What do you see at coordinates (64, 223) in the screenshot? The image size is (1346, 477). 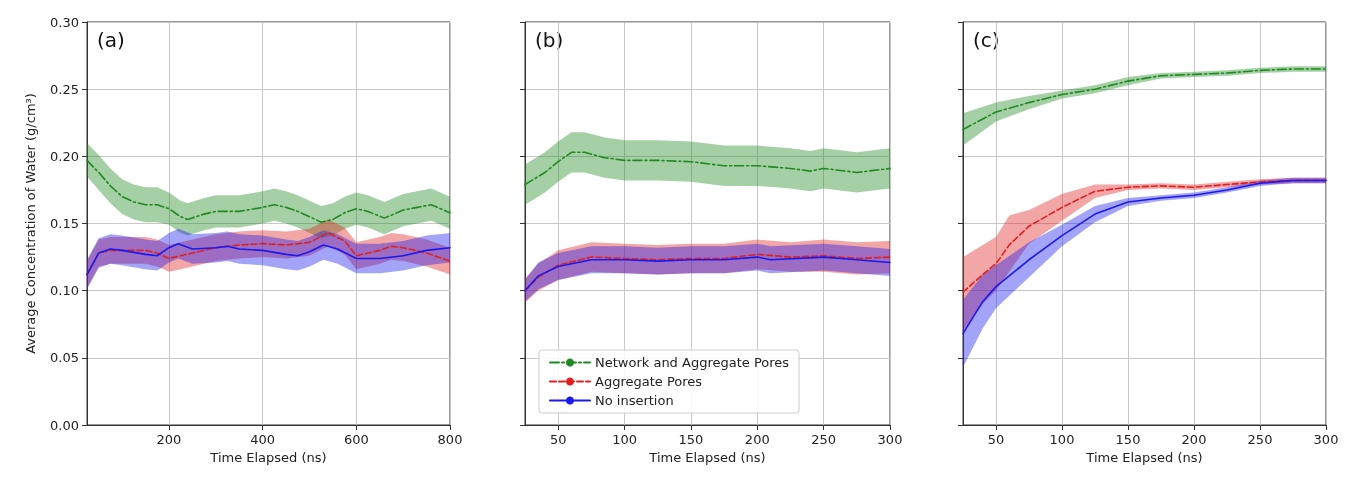 I see `y-tick-label: 0.15` at bounding box center [64, 223].